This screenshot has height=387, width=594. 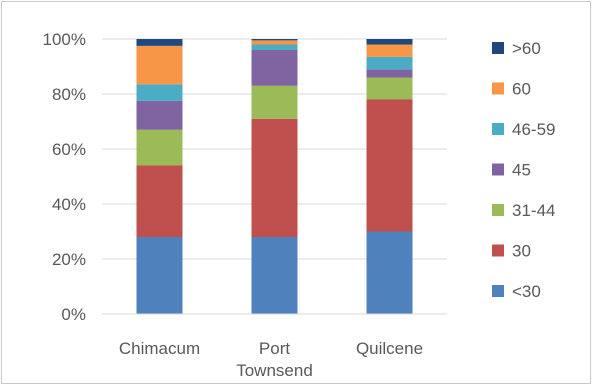 I want to click on x-category-label: Quilcene, so click(x=389, y=348).